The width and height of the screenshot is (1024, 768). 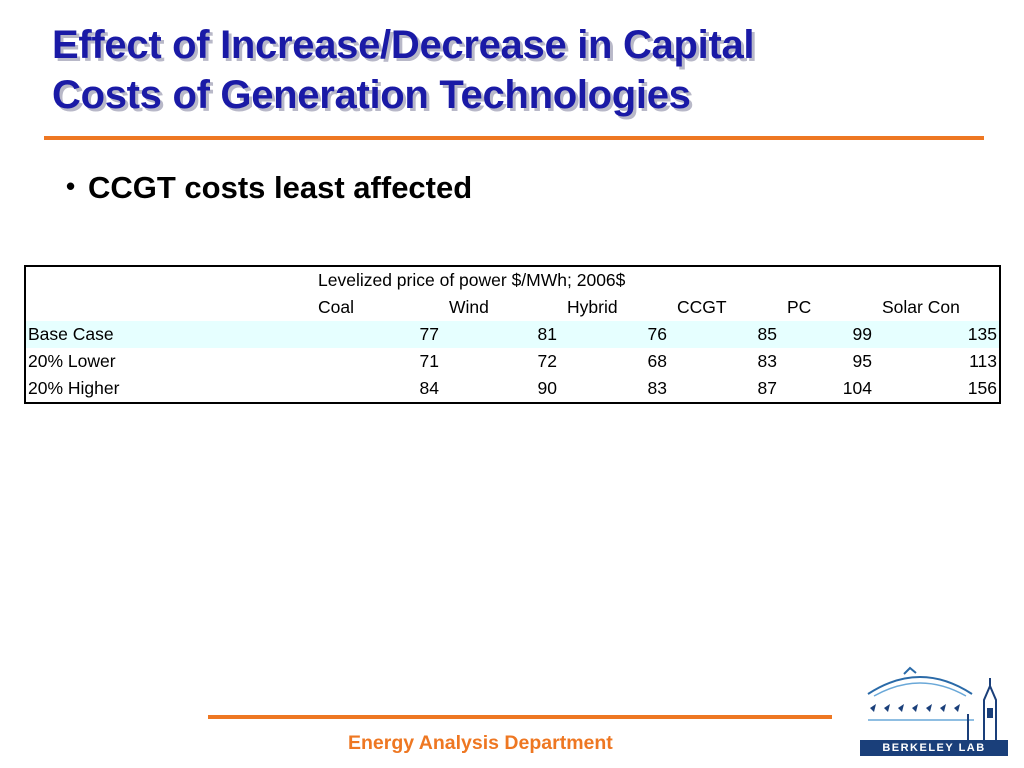 What do you see at coordinates (74, 388) in the screenshot?
I see `row-label: 20% Higher` at bounding box center [74, 388].